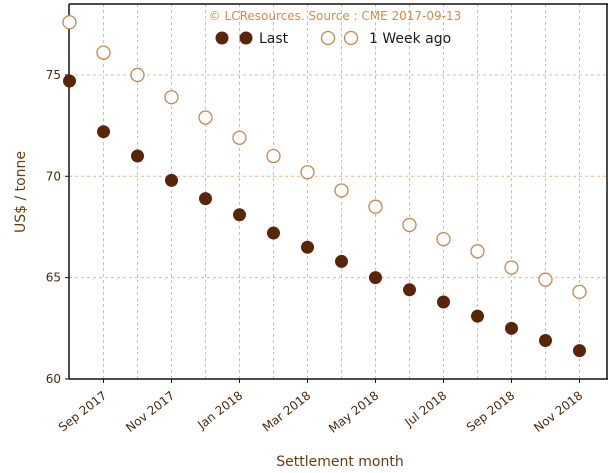 This screenshot has height=473, width=608. Describe the element at coordinates (57, 227) in the screenshot. I see `y-axis-ticks: 60 65 70 75` at that location.